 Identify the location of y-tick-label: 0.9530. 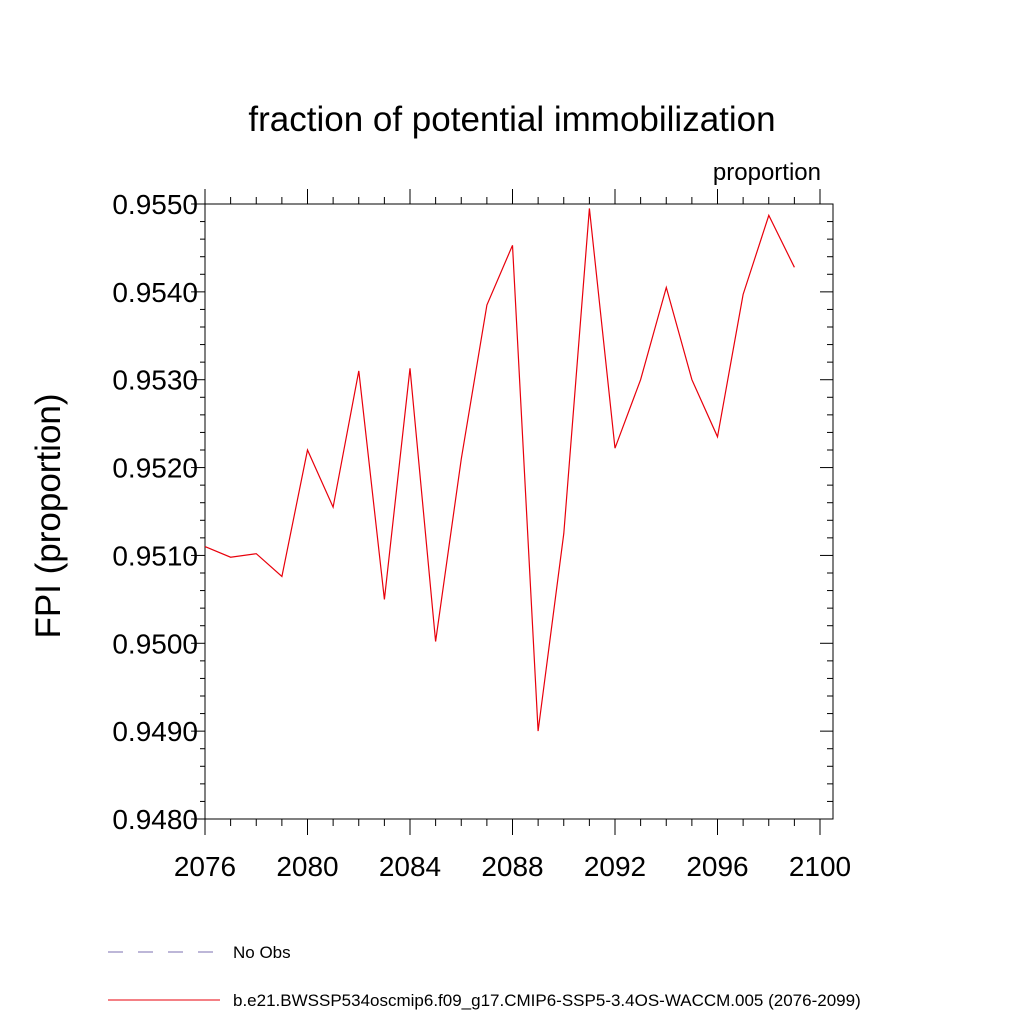
(155, 380).